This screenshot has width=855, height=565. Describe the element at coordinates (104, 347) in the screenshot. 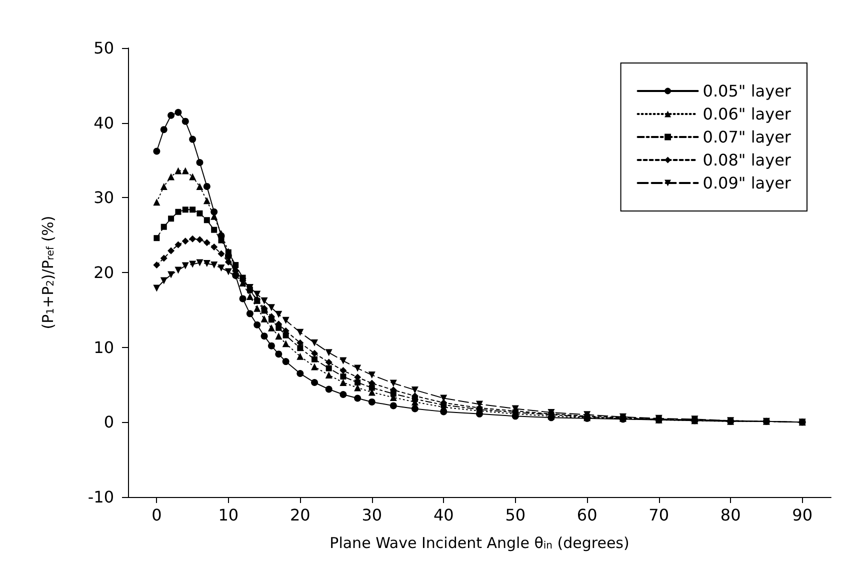

I see `y-tick-label: 10` at that location.